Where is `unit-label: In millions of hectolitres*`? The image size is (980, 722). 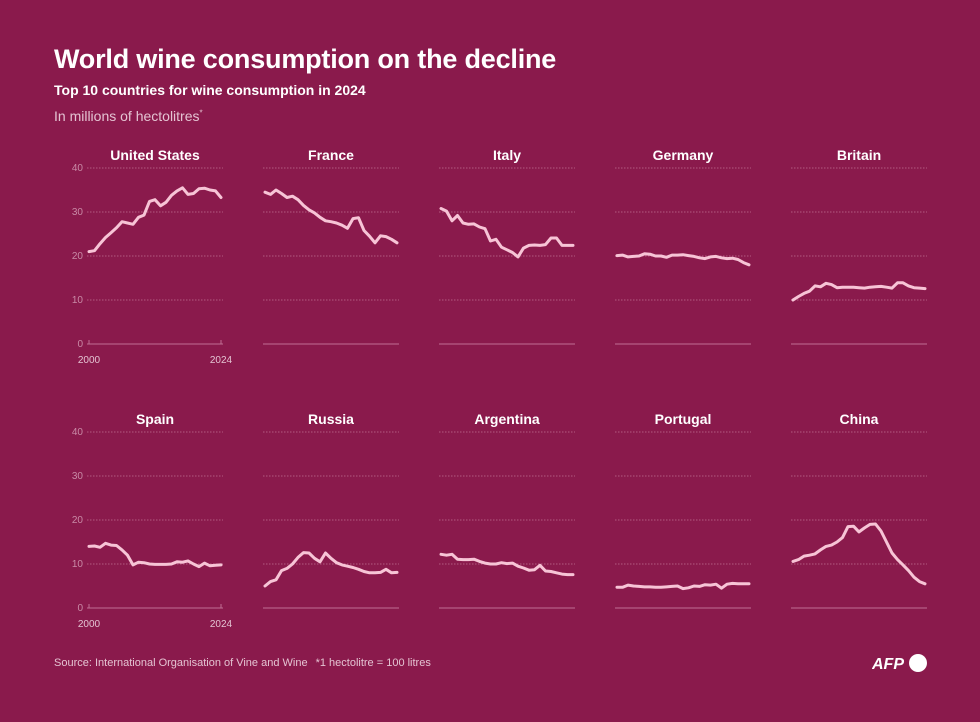
unit-label: In millions of hectolitres* is located at coordinates (128, 116).